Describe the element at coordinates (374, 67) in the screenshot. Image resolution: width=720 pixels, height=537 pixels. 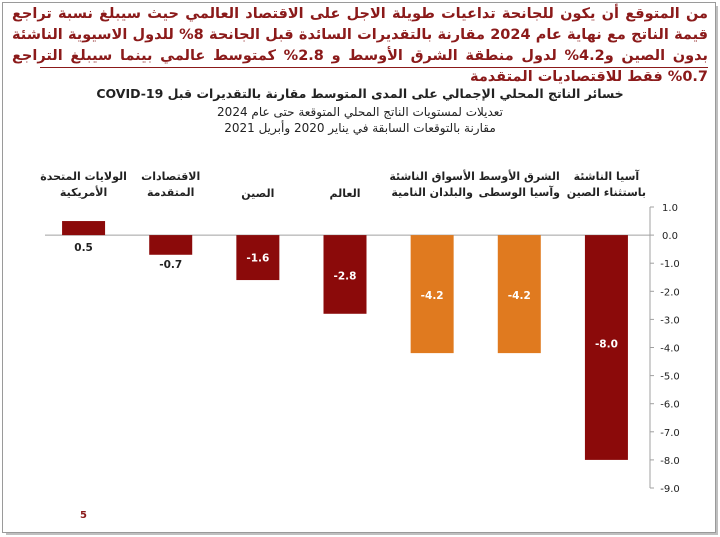
I see `headline-rule` at that location.